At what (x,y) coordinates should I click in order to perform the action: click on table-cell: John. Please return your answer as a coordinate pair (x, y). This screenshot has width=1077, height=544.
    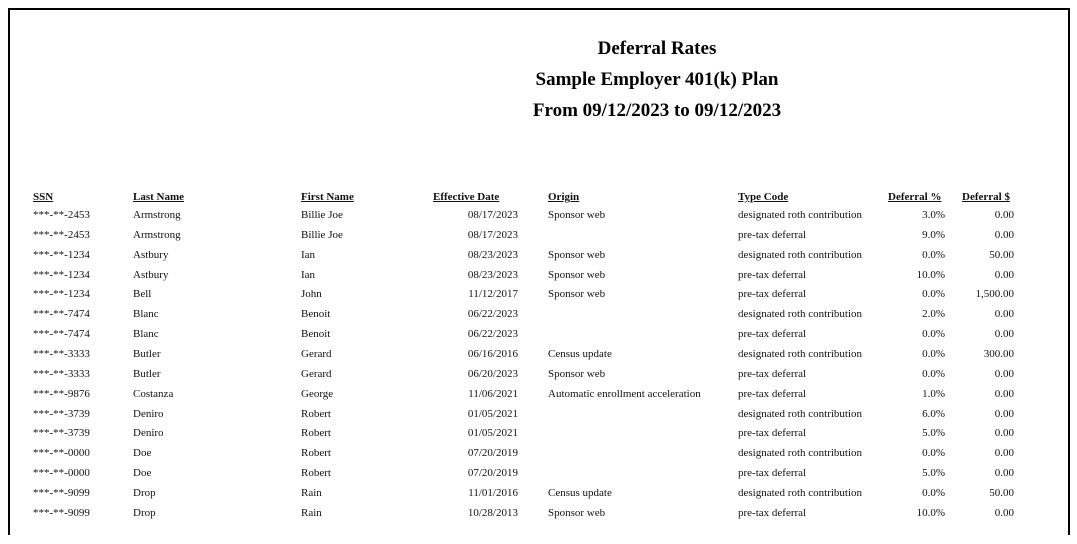
    Looking at the image, I should click on (311, 294).